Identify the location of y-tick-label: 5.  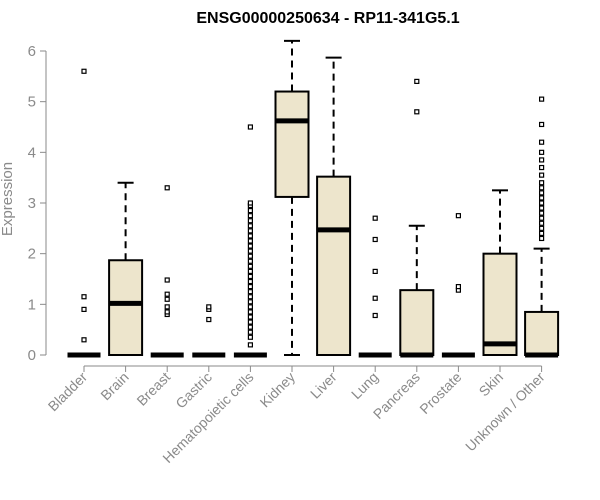
(32, 102).